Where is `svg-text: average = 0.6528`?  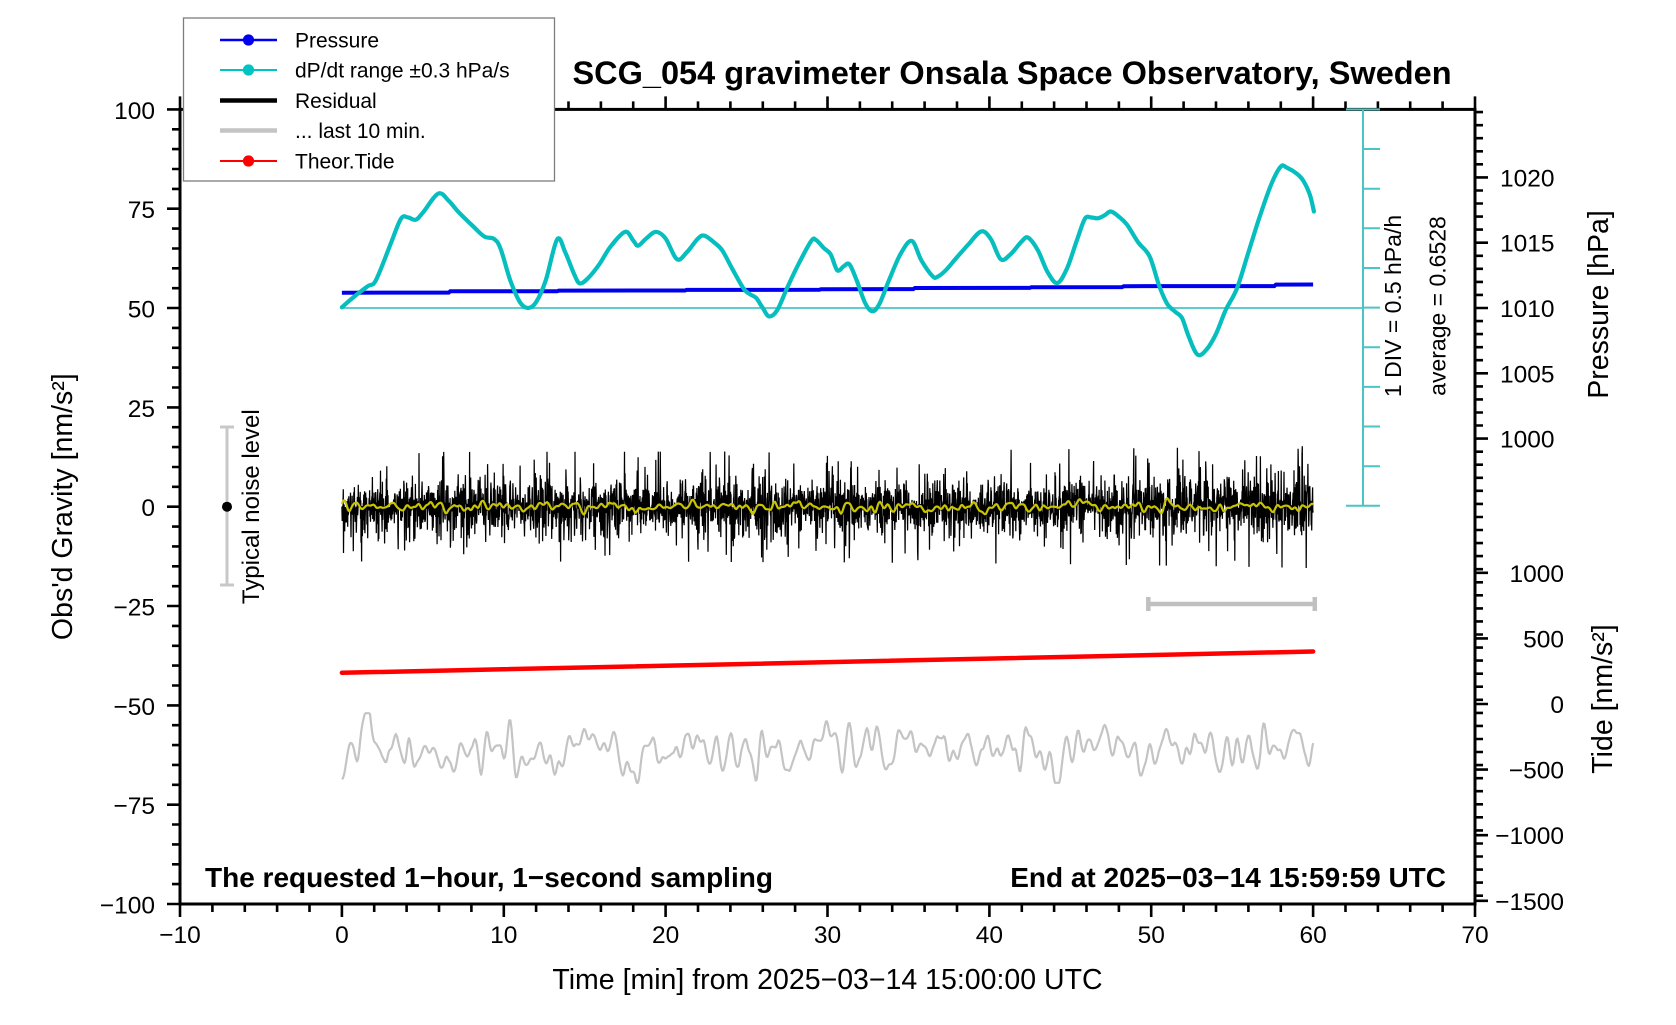 svg-text: average = 0.6528 is located at coordinates (1438, 306).